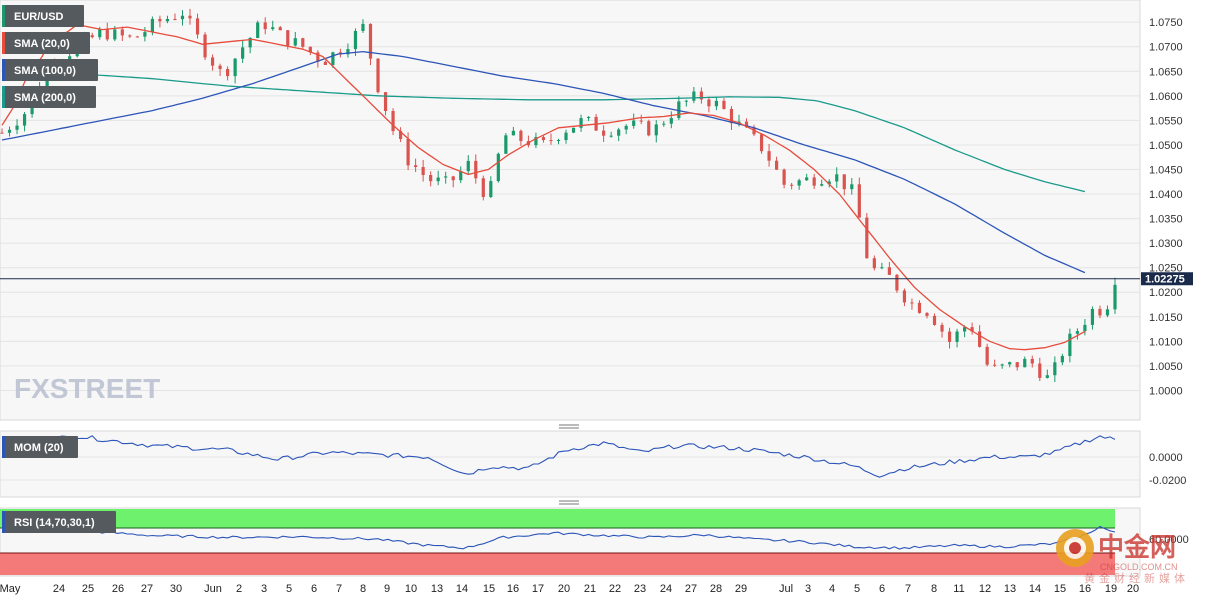 Image resolution: width=1210 pixels, height=599 pixels. Describe the element at coordinates (1166, 97) in the screenshot. I see `price-tick-label: 1.0600` at that location.